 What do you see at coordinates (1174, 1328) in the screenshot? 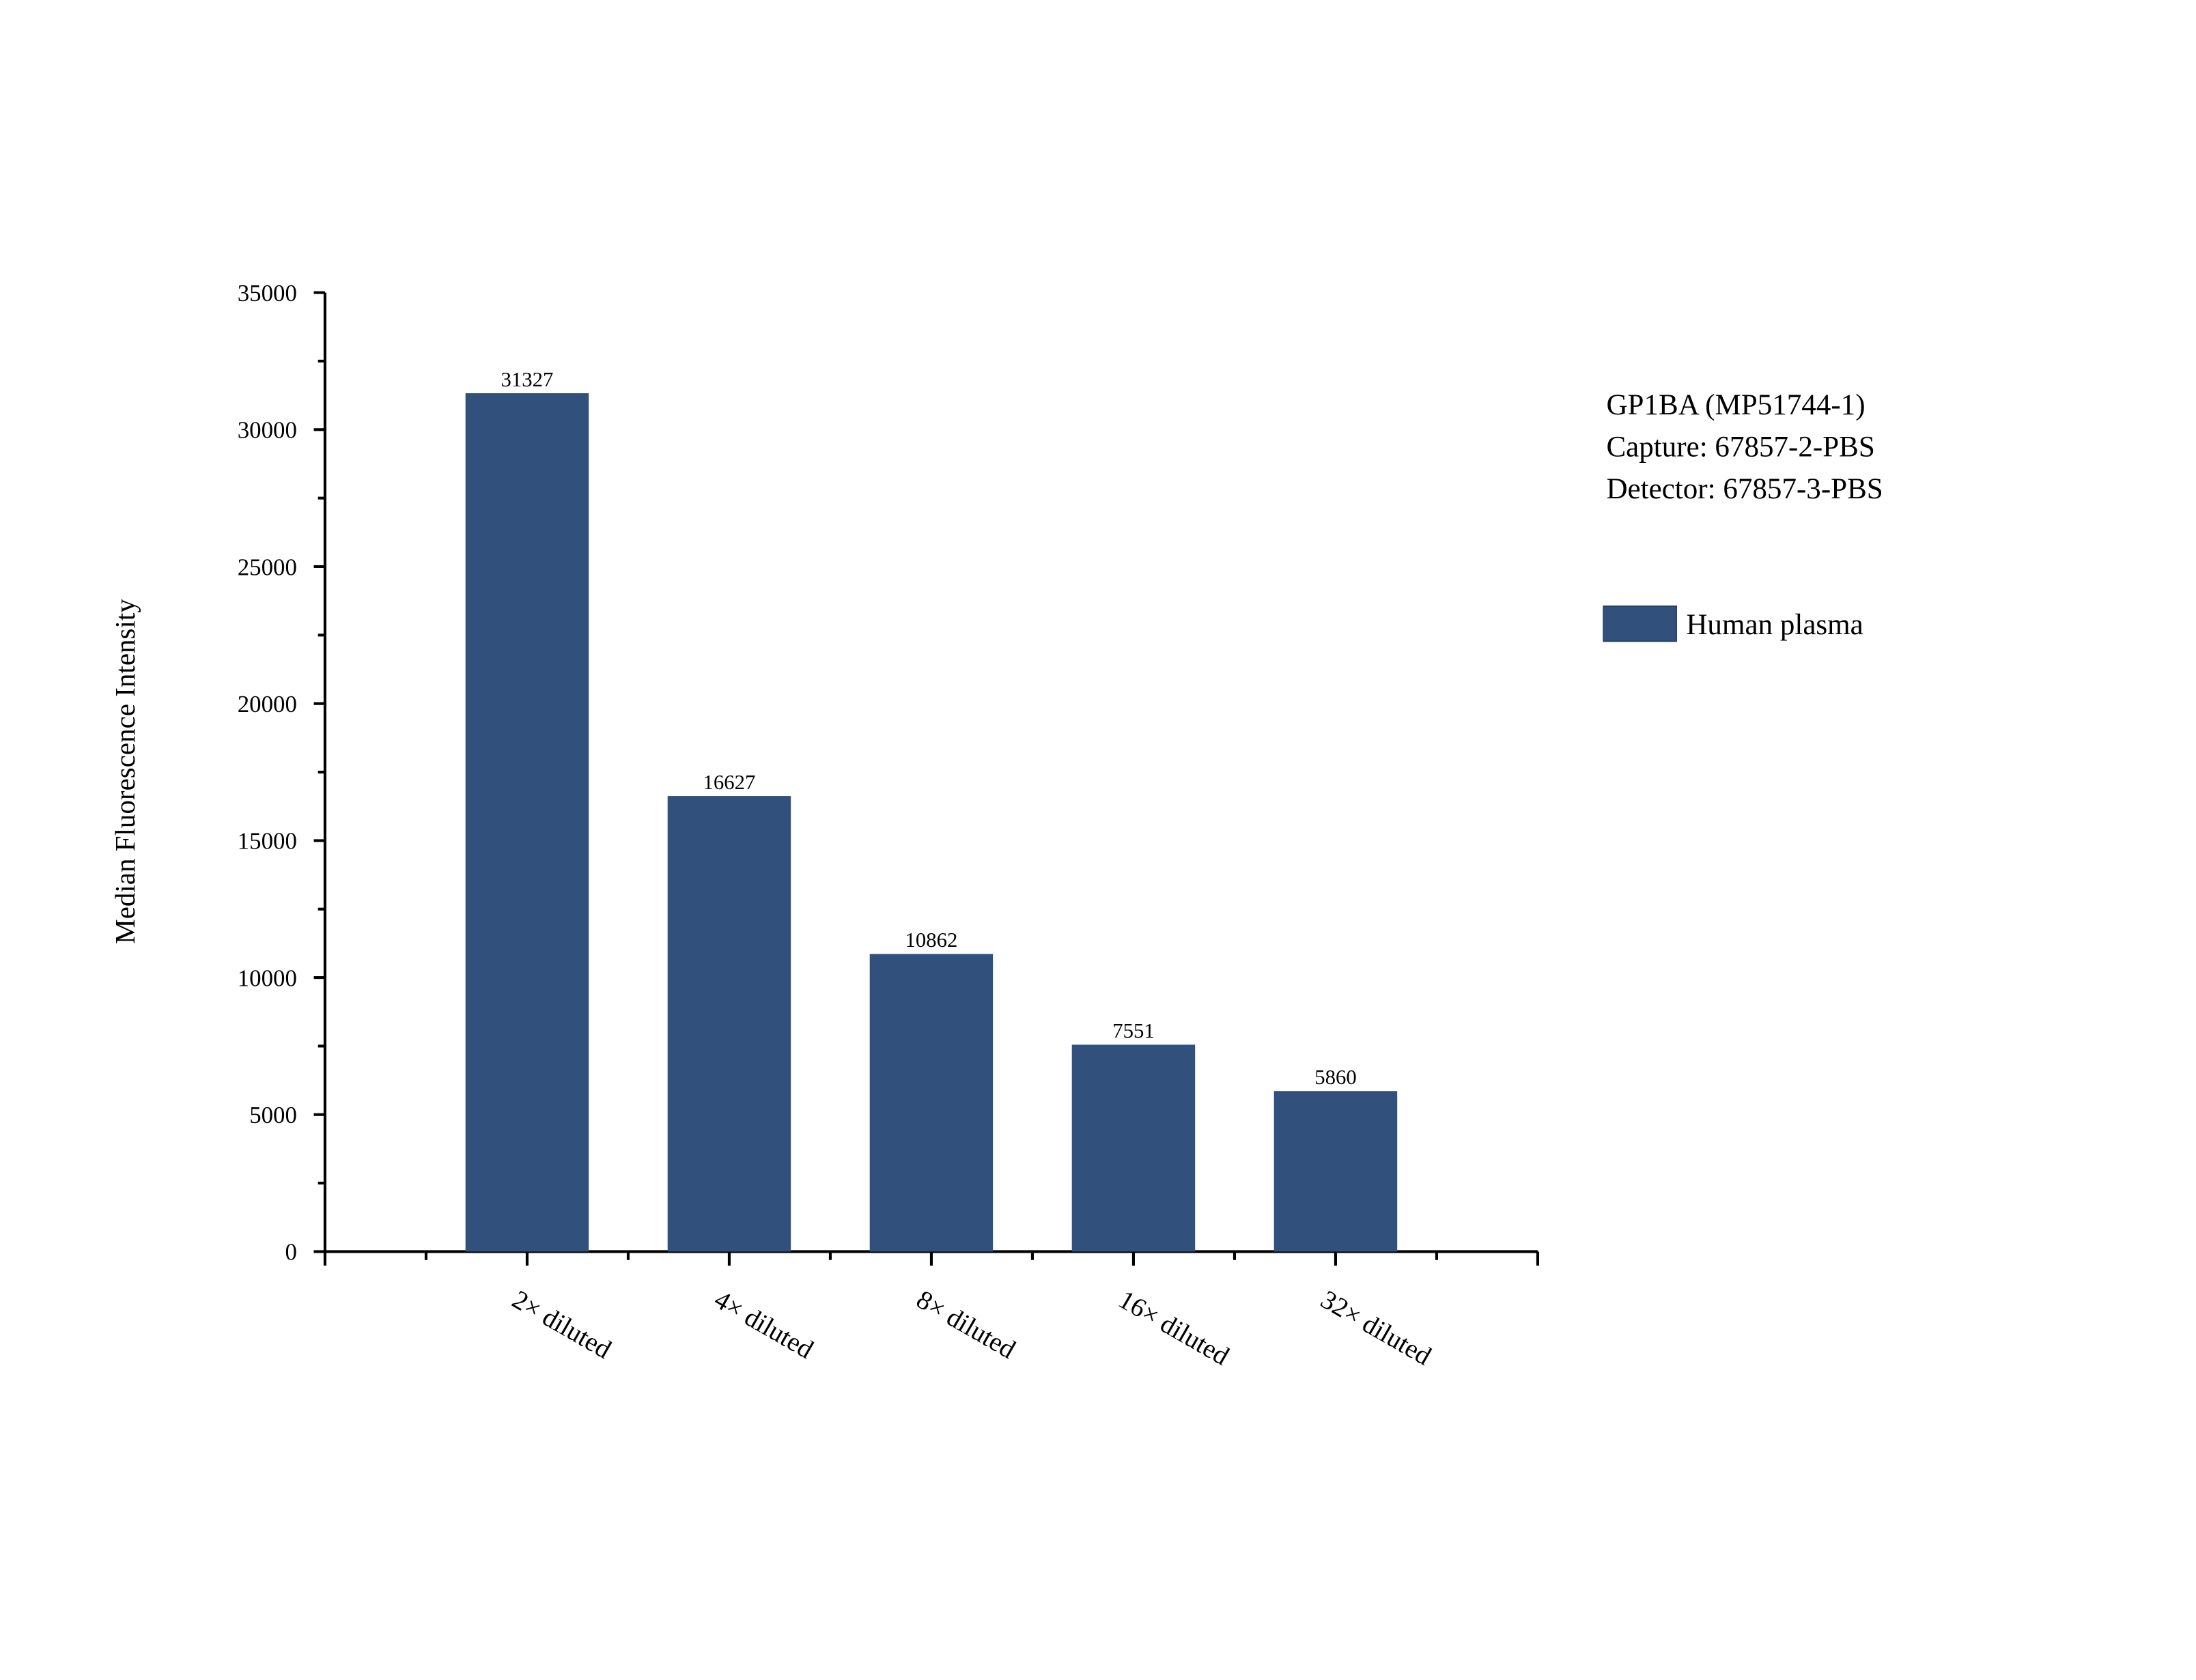
I see `x-tick-label: 16× diluted` at bounding box center [1174, 1328].